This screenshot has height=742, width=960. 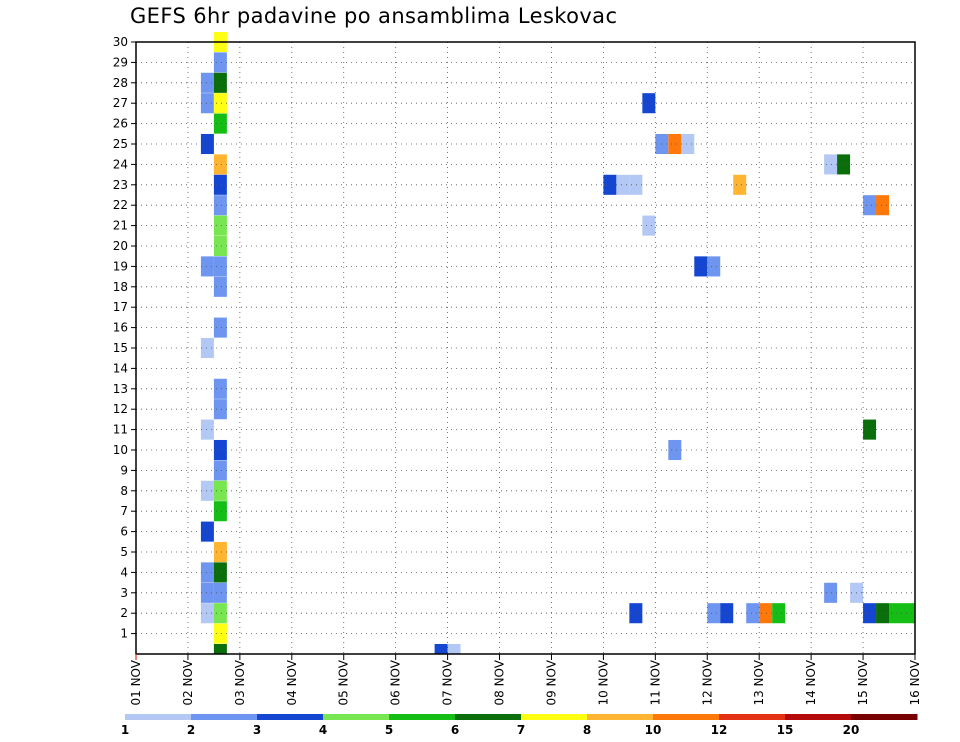 I want to click on y-tick-label: 16, so click(x=120, y=328).